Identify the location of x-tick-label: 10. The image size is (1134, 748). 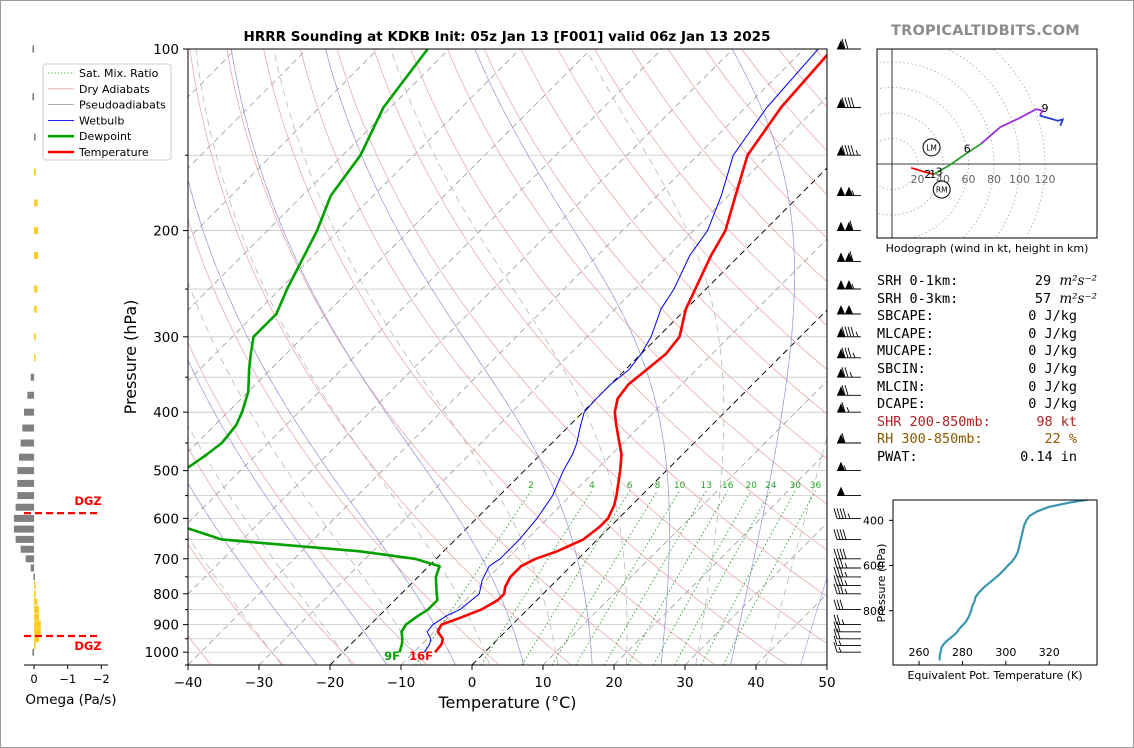
(542, 683).